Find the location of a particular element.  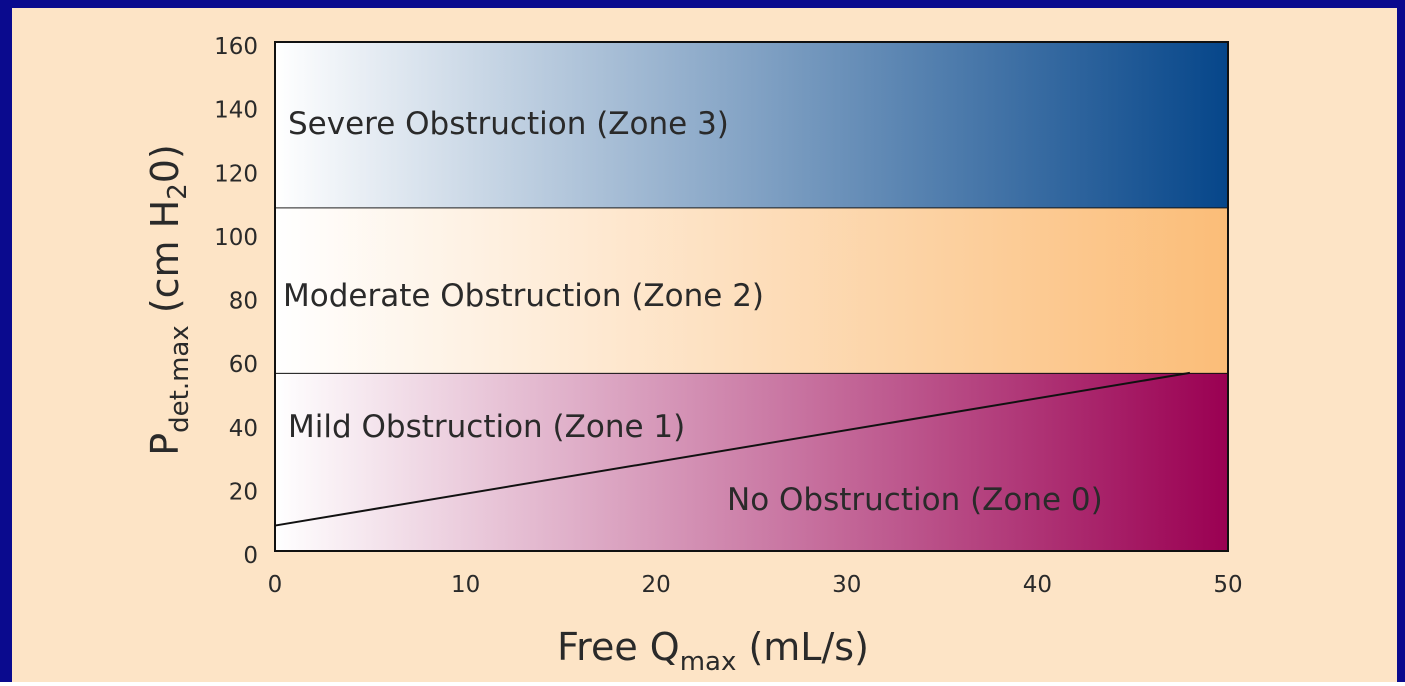

zone-label: Mild Obstruction (Zone 1) is located at coordinates (486, 427).